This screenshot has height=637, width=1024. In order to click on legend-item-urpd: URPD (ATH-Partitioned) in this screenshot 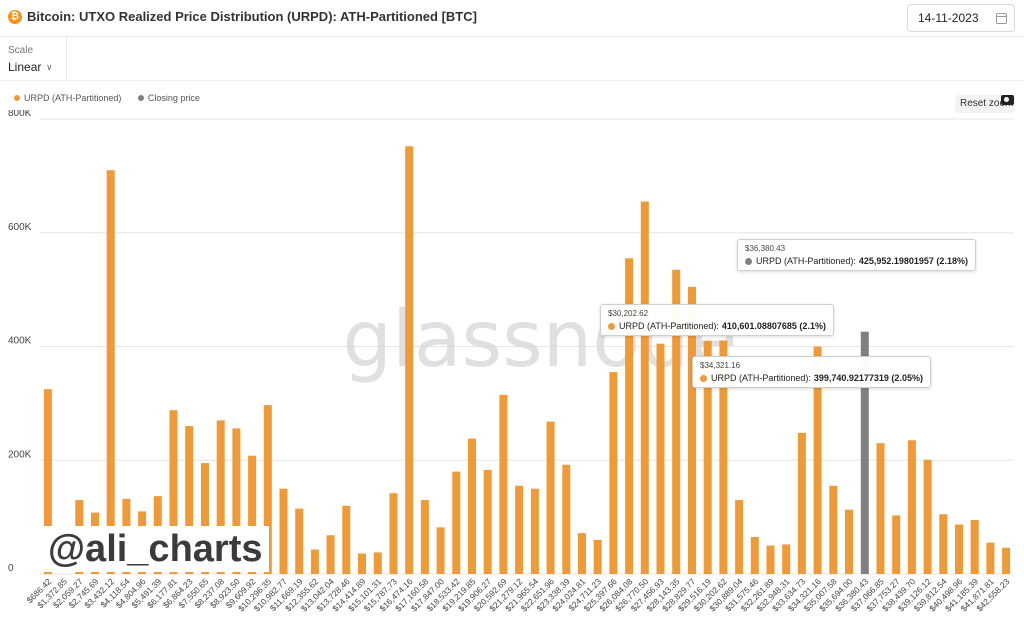, I will do `click(67, 98)`.